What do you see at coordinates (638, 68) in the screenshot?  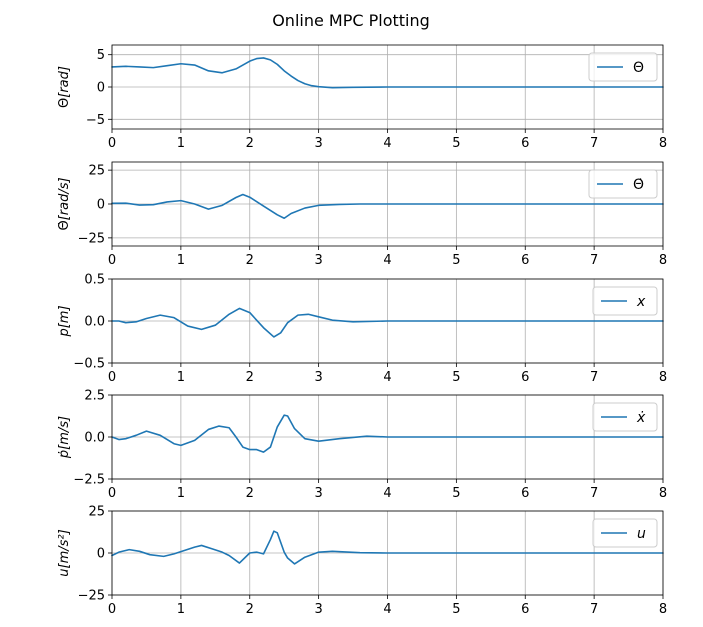 I see `legend-label: Θ` at bounding box center [638, 68].